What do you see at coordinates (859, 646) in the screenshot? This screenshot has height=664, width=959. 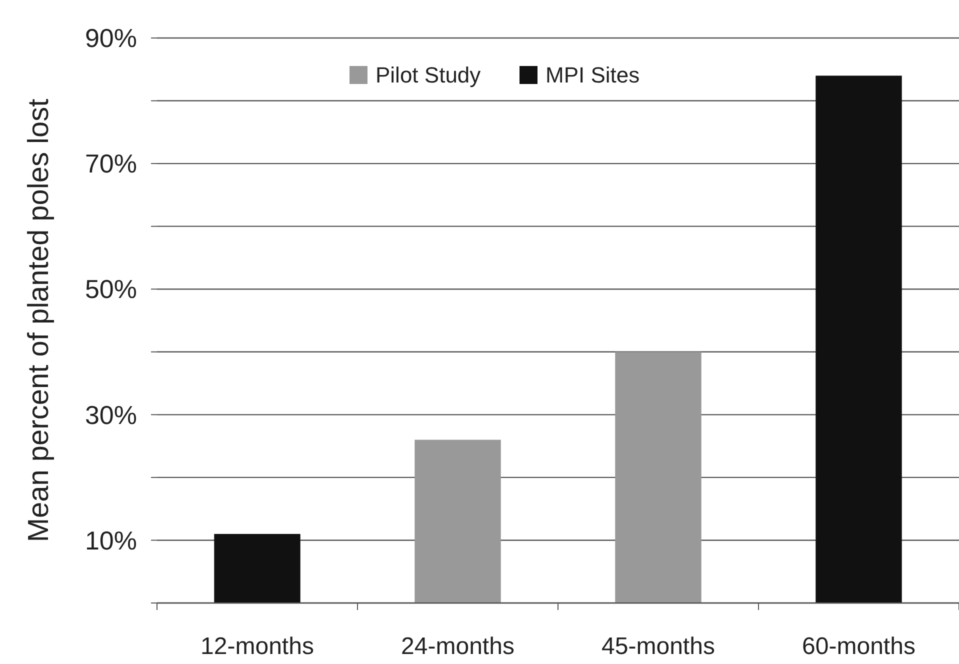 I see `x-tick-label: 60-months` at bounding box center [859, 646].